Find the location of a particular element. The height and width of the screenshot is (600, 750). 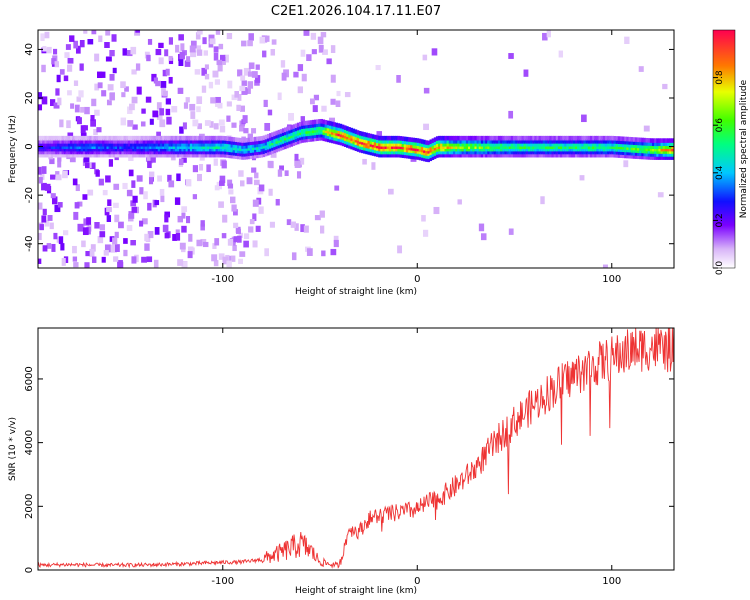

spectrogram-ylabel: Frequency (Hz) is located at coordinates (13, 149).